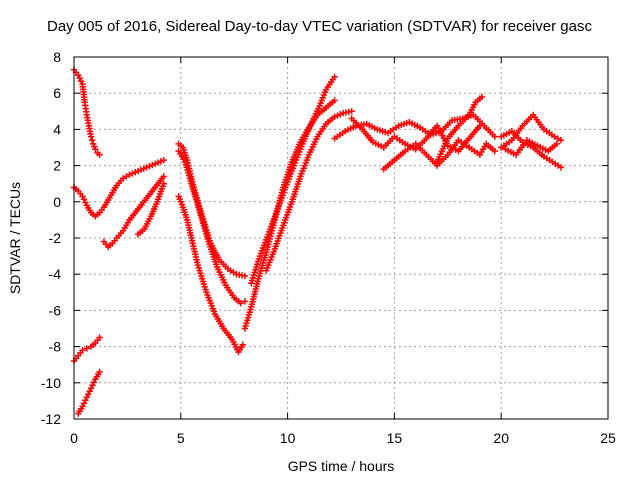  I want to click on series-track-m, so click(414, 126).